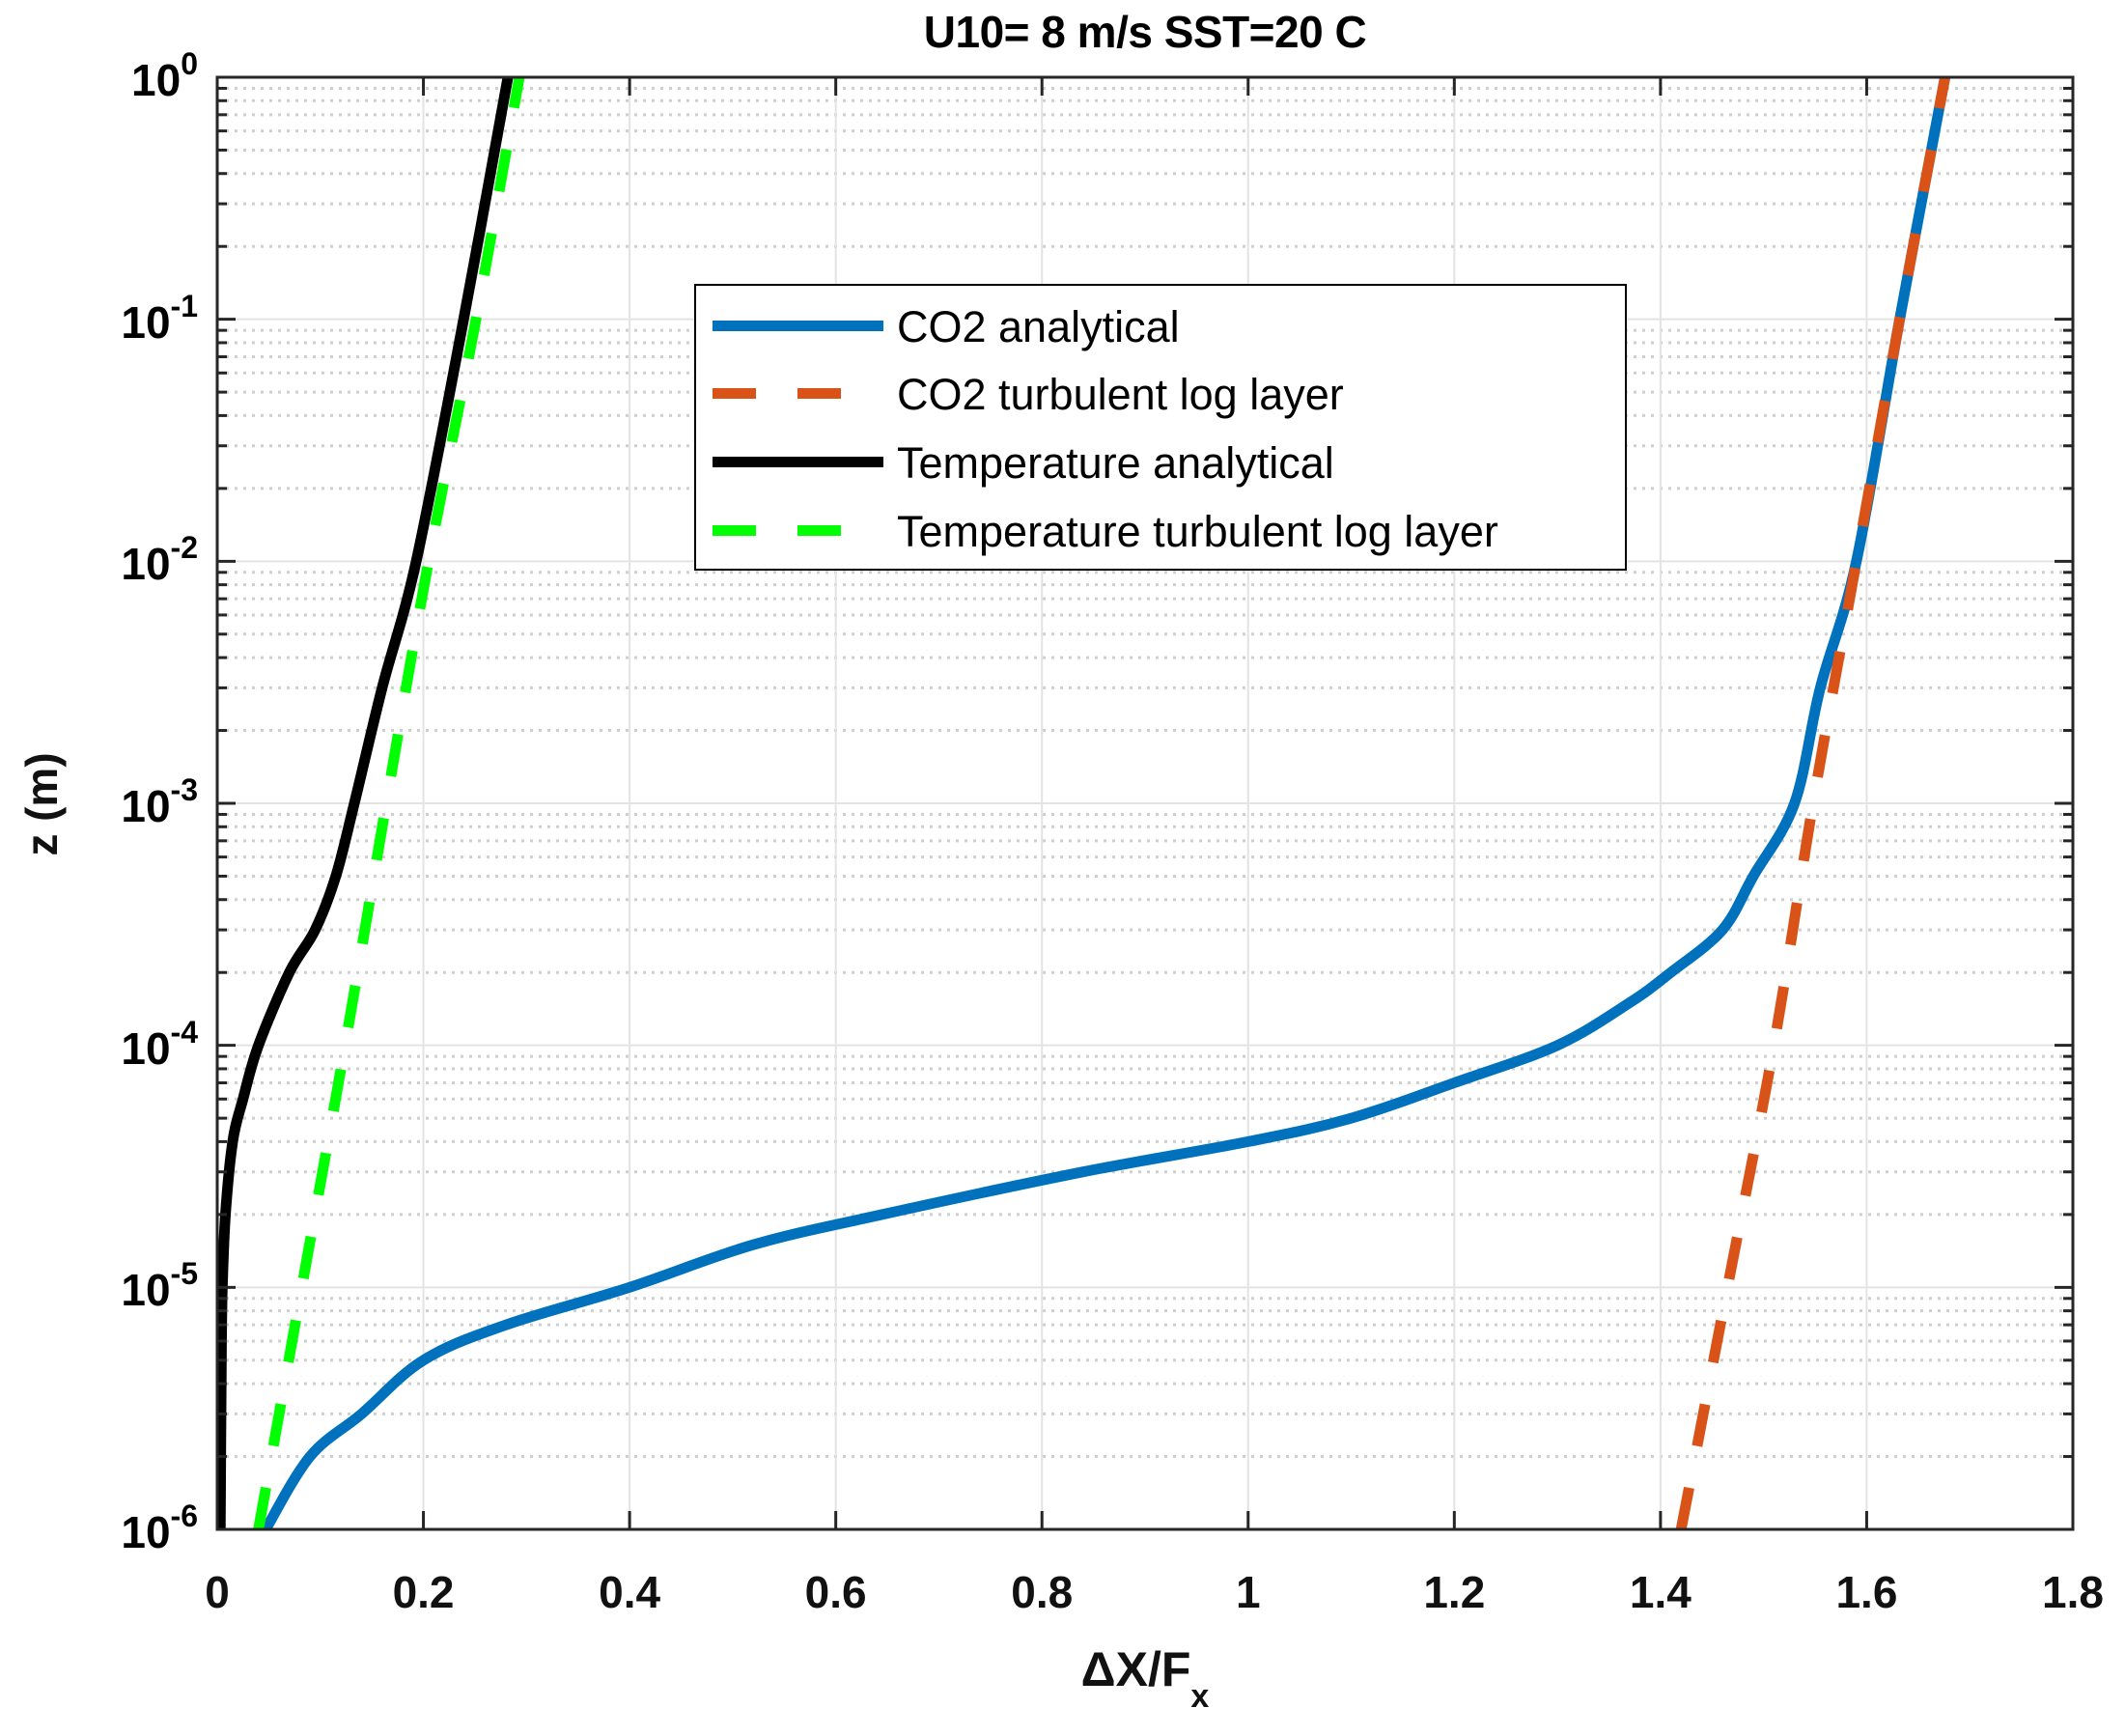 Image resolution: width=2125 pixels, height=1736 pixels. What do you see at coordinates (1454, 1592) in the screenshot?
I see `x-tick-label: 1.2` at bounding box center [1454, 1592].